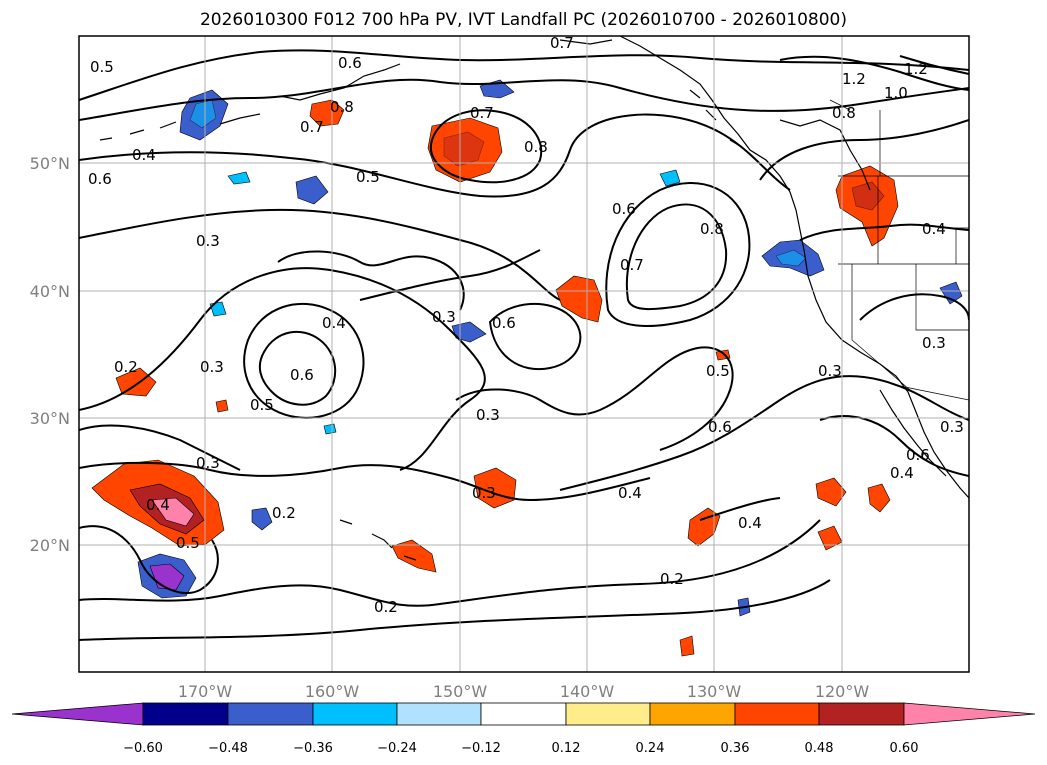 The image size is (1047, 765). Describe the element at coordinates (579, 299) in the screenshot. I see `fill-blob-central-orange` at that location.